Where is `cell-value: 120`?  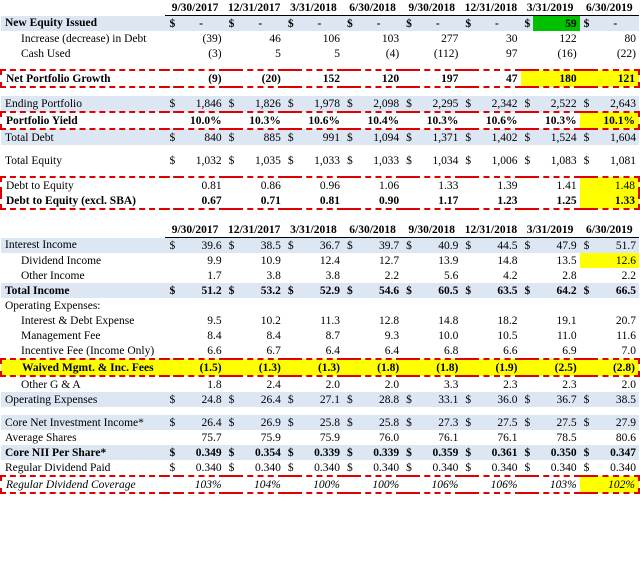 cell-value: 120 is located at coordinates (379, 78).